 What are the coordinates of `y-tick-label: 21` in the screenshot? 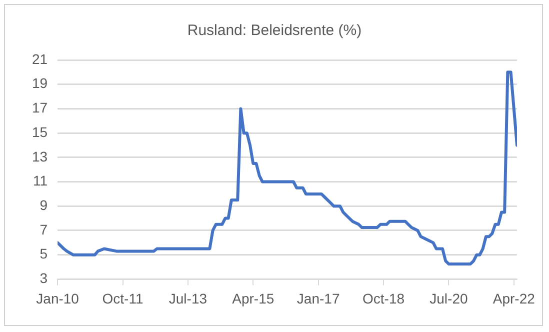 It's located at (40, 58).